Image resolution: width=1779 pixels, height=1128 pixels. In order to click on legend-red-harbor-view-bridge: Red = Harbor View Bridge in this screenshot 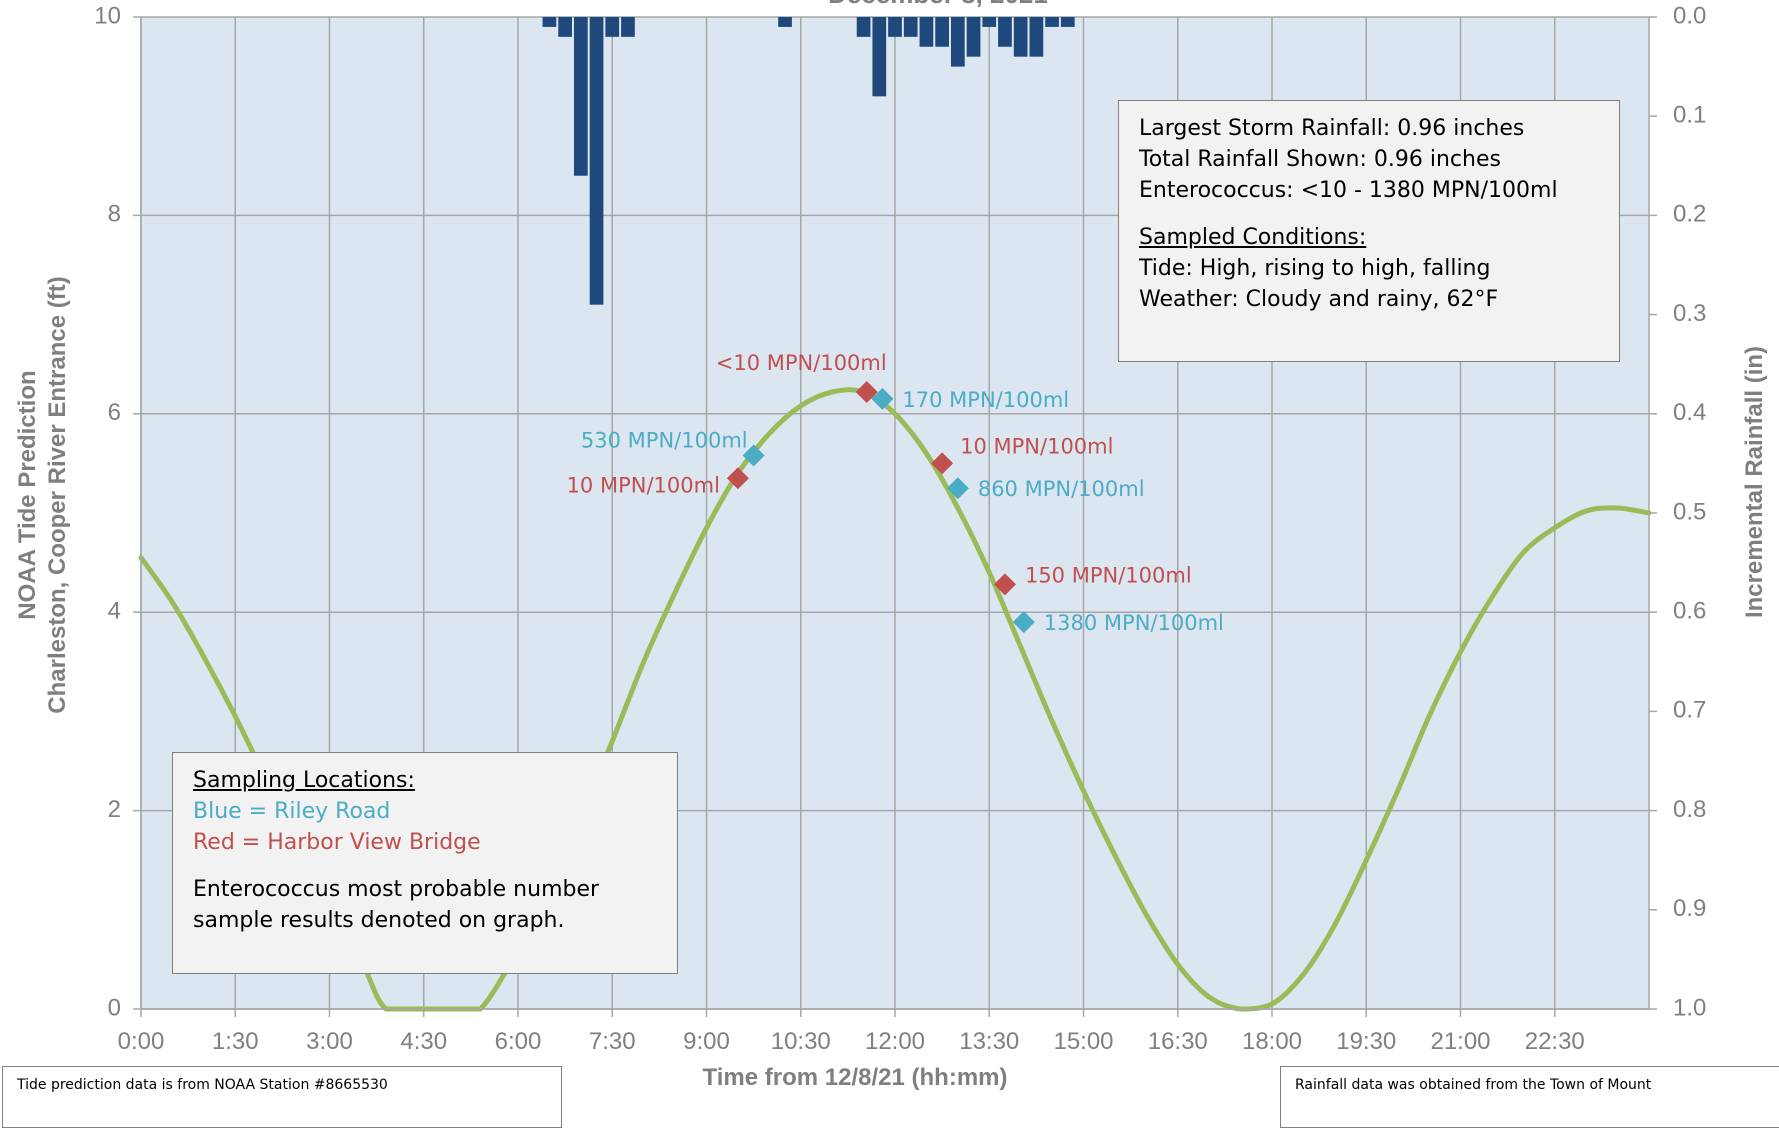, I will do `click(337, 842)`.